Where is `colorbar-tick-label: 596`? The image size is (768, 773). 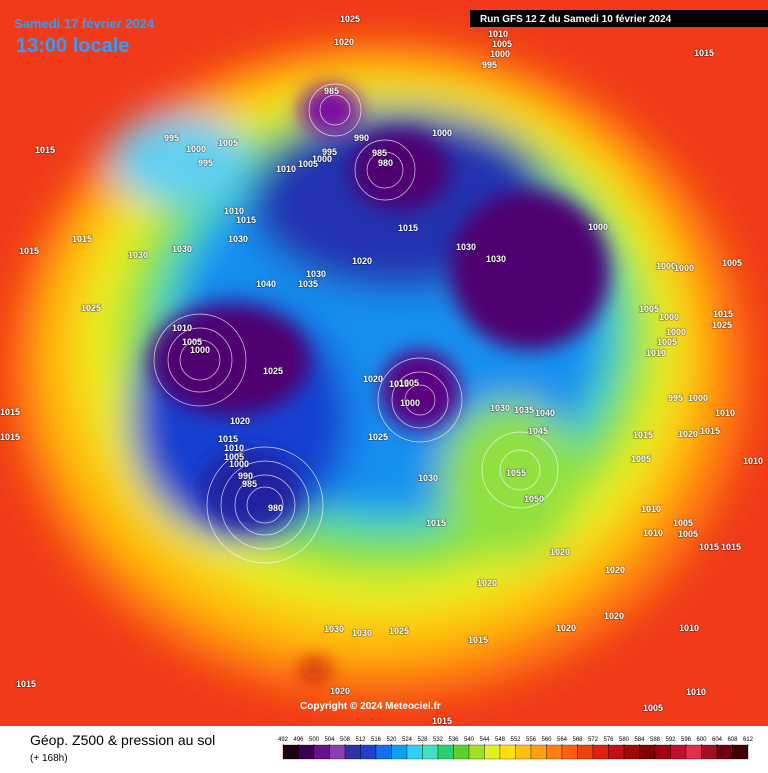
colorbar-tick-label: 596 is located at coordinates (686, 740).